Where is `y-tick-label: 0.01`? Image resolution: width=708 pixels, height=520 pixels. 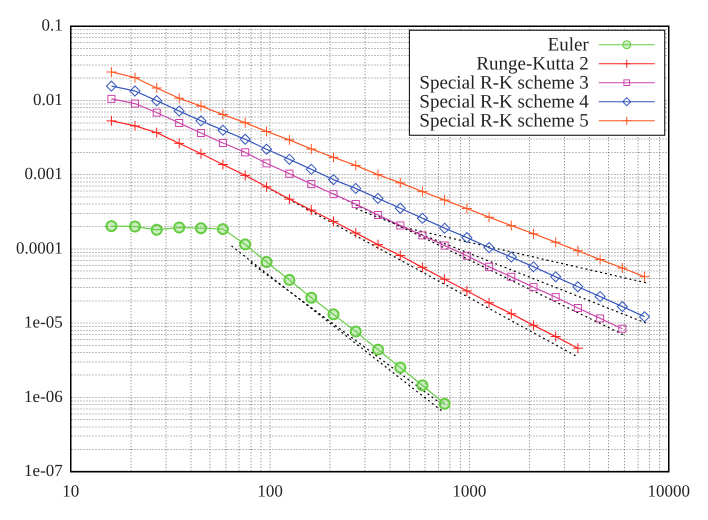 y-tick-label: 0.01 is located at coordinates (48, 99).